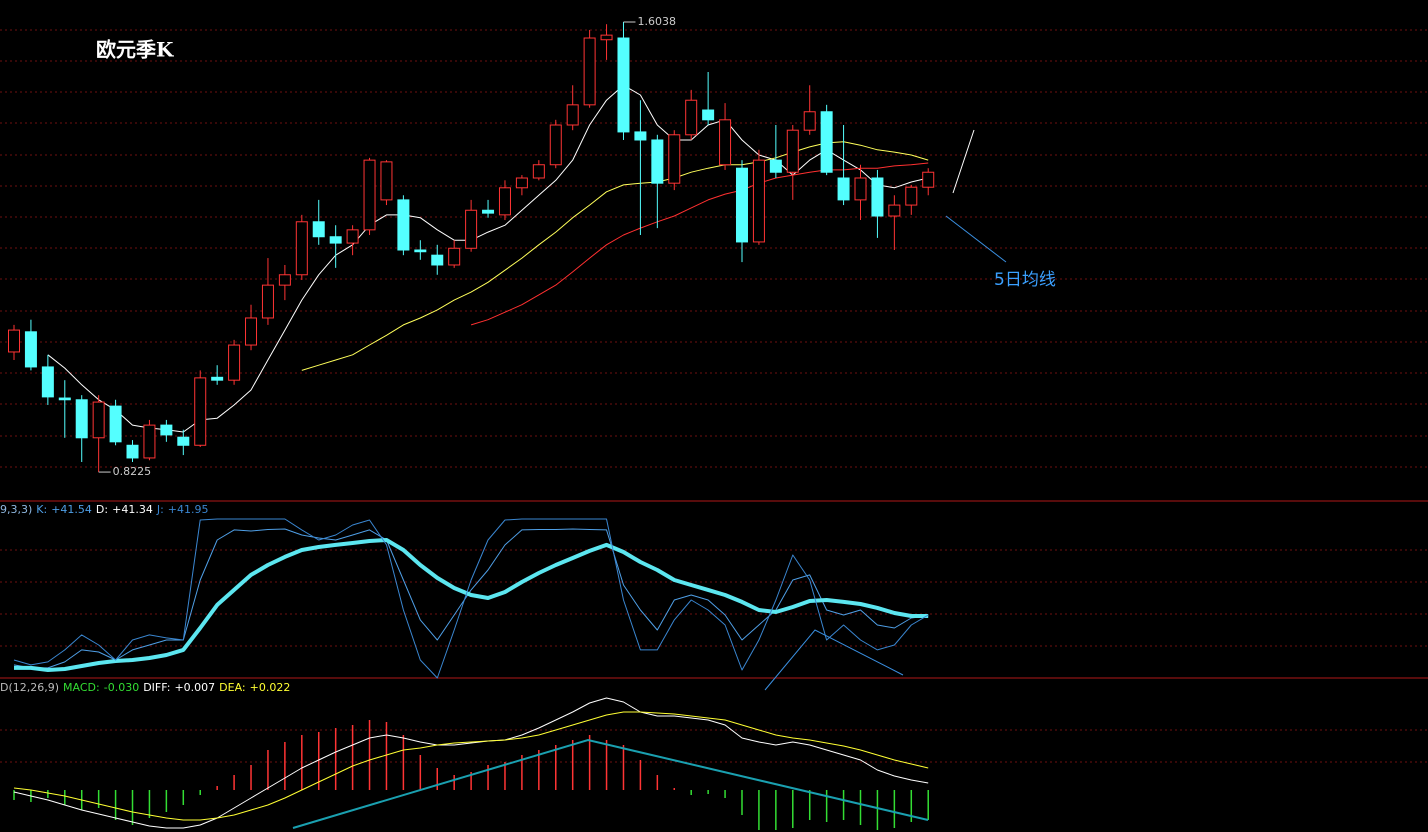 The width and height of the screenshot is (1428, 832). Describe the element at coordinates (195, 687) in the screenshot. I see `legend-value: +0.007` at that location.